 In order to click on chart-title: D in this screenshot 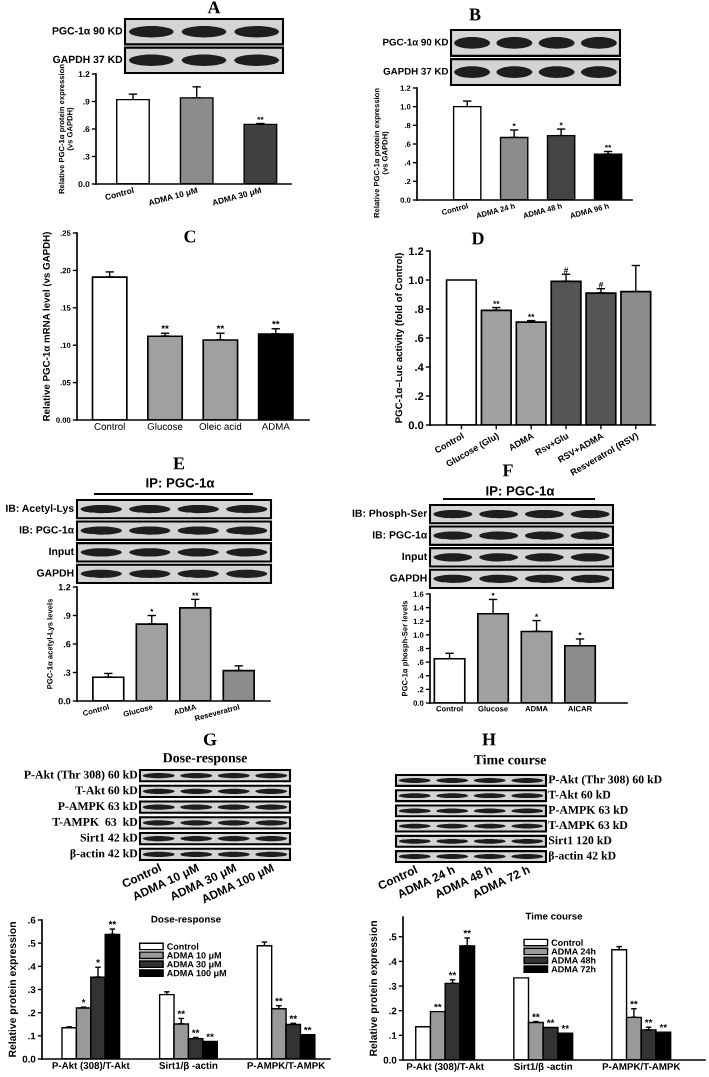, I will do `click(477, 238)`.